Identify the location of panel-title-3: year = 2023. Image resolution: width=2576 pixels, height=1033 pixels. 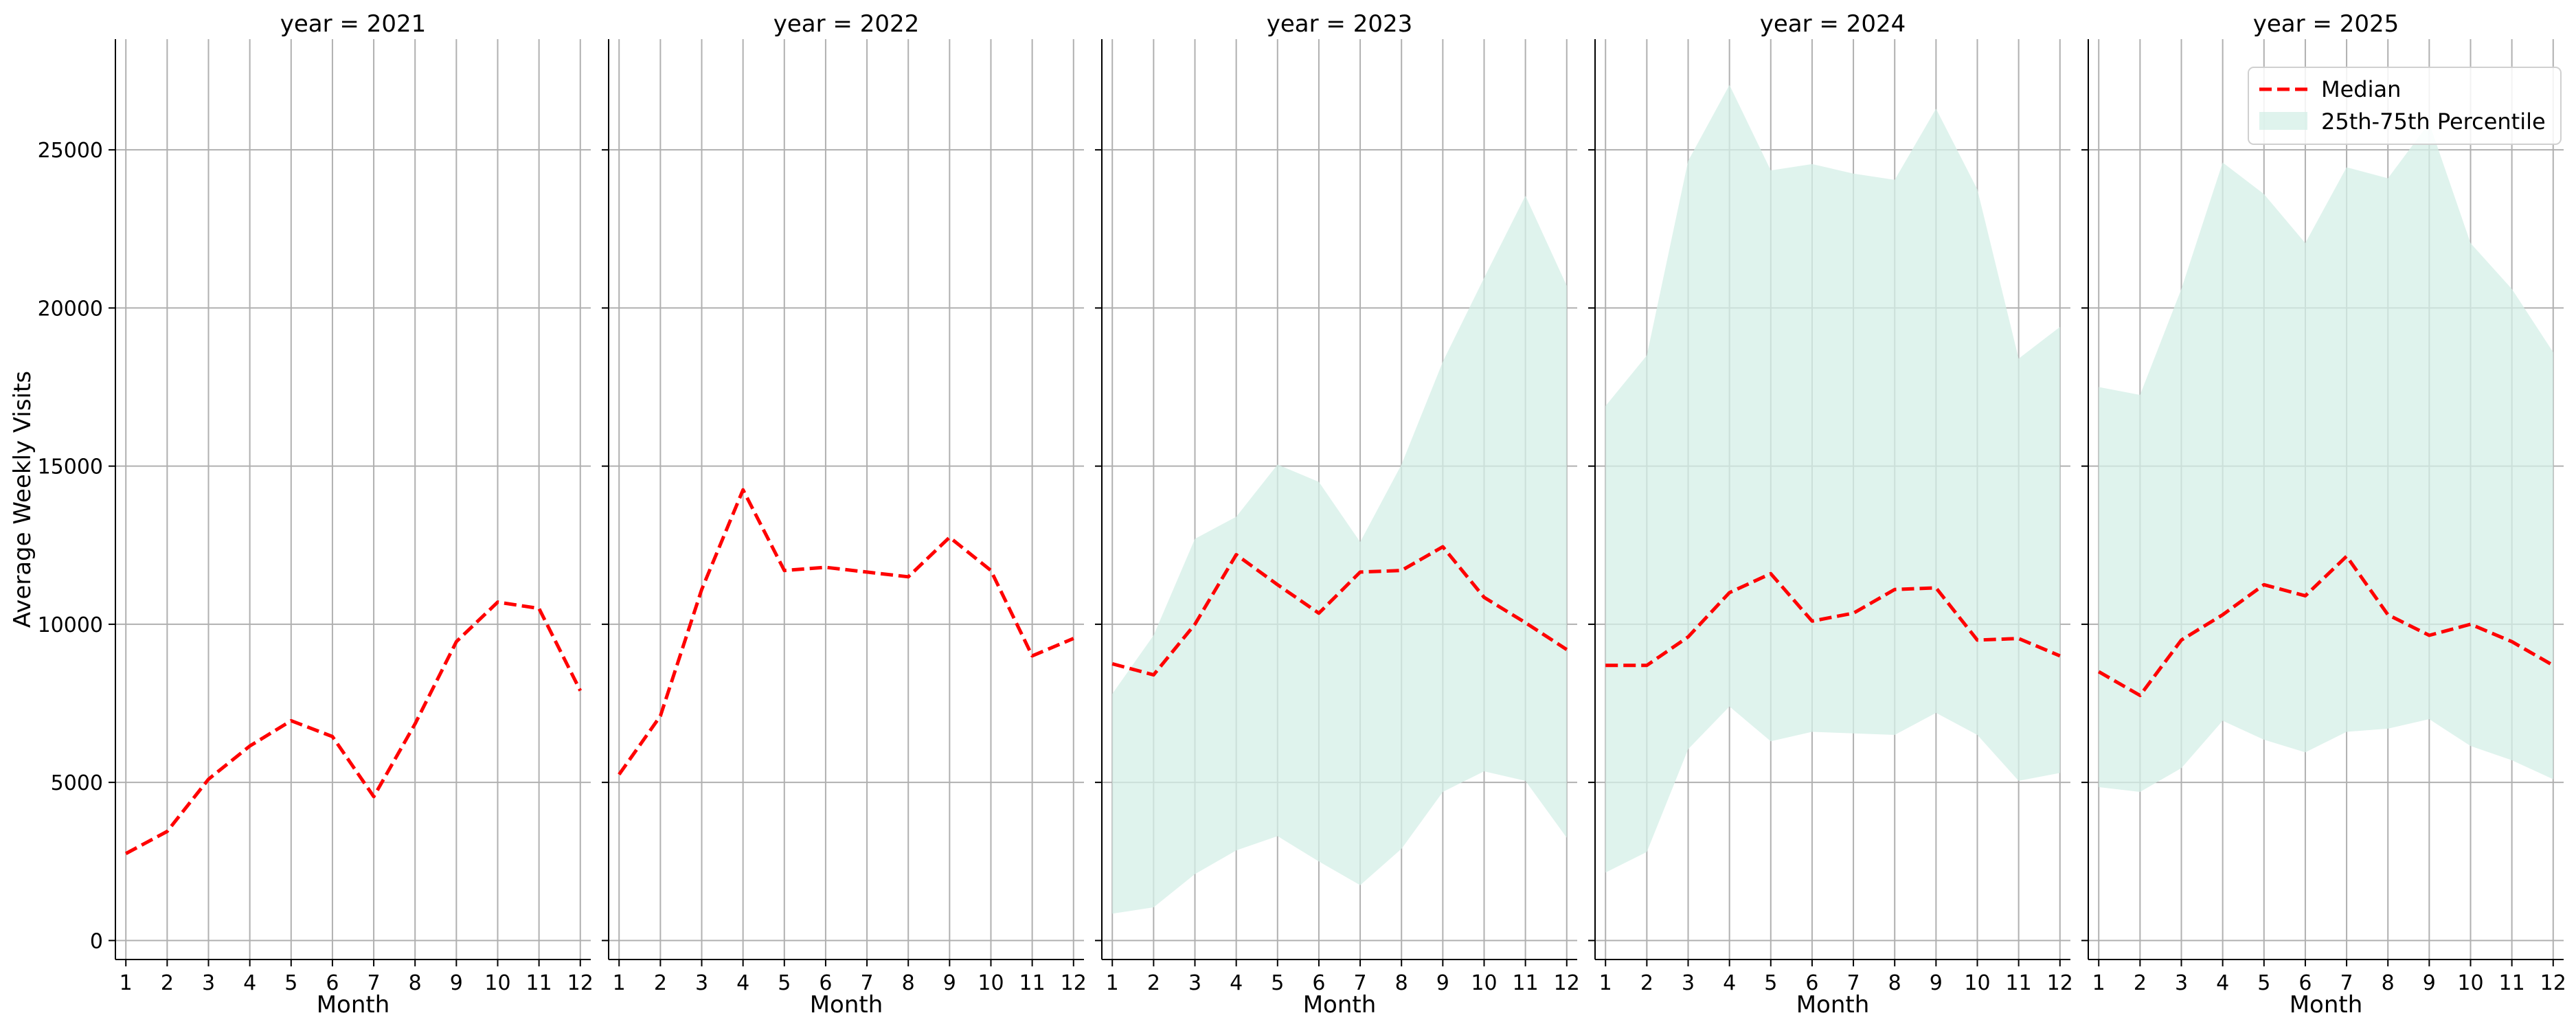
(1339, 24).